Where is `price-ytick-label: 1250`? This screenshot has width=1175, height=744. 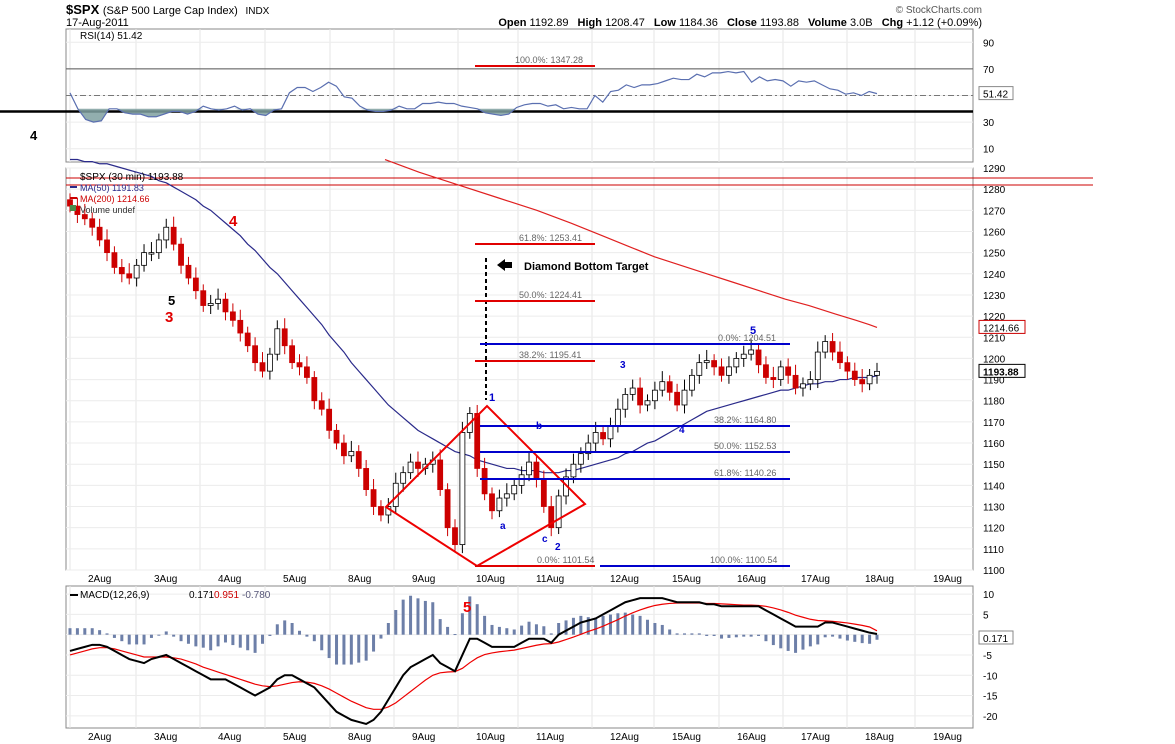 price-ytick-label: 1250 is located at coordinates (994, 254).